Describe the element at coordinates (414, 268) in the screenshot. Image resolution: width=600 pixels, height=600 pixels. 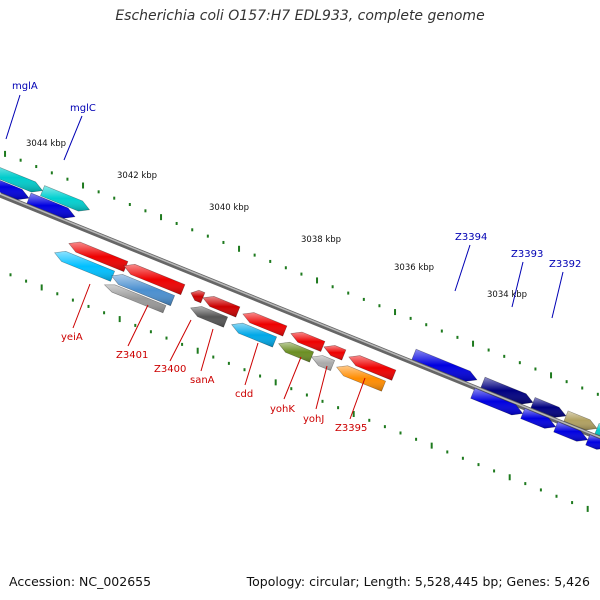
I see `ruler-label: 3036 kbp` at that location.